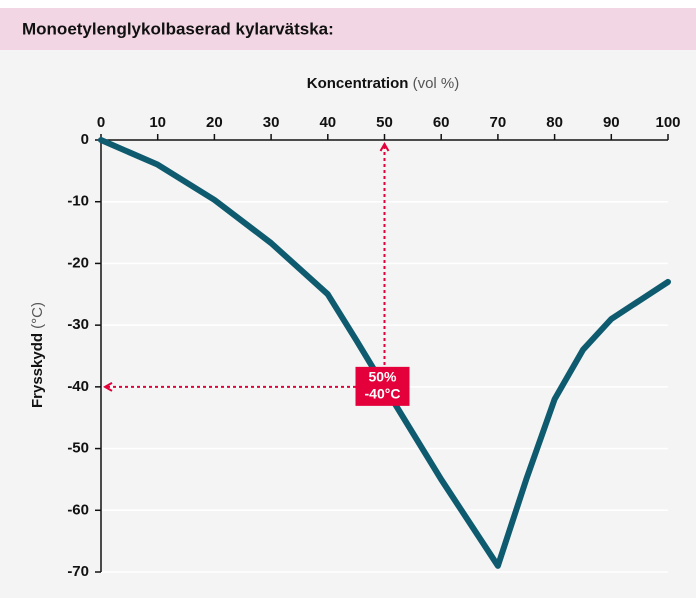  I want to click on annotation-label: -40°C, so click(383, 394).